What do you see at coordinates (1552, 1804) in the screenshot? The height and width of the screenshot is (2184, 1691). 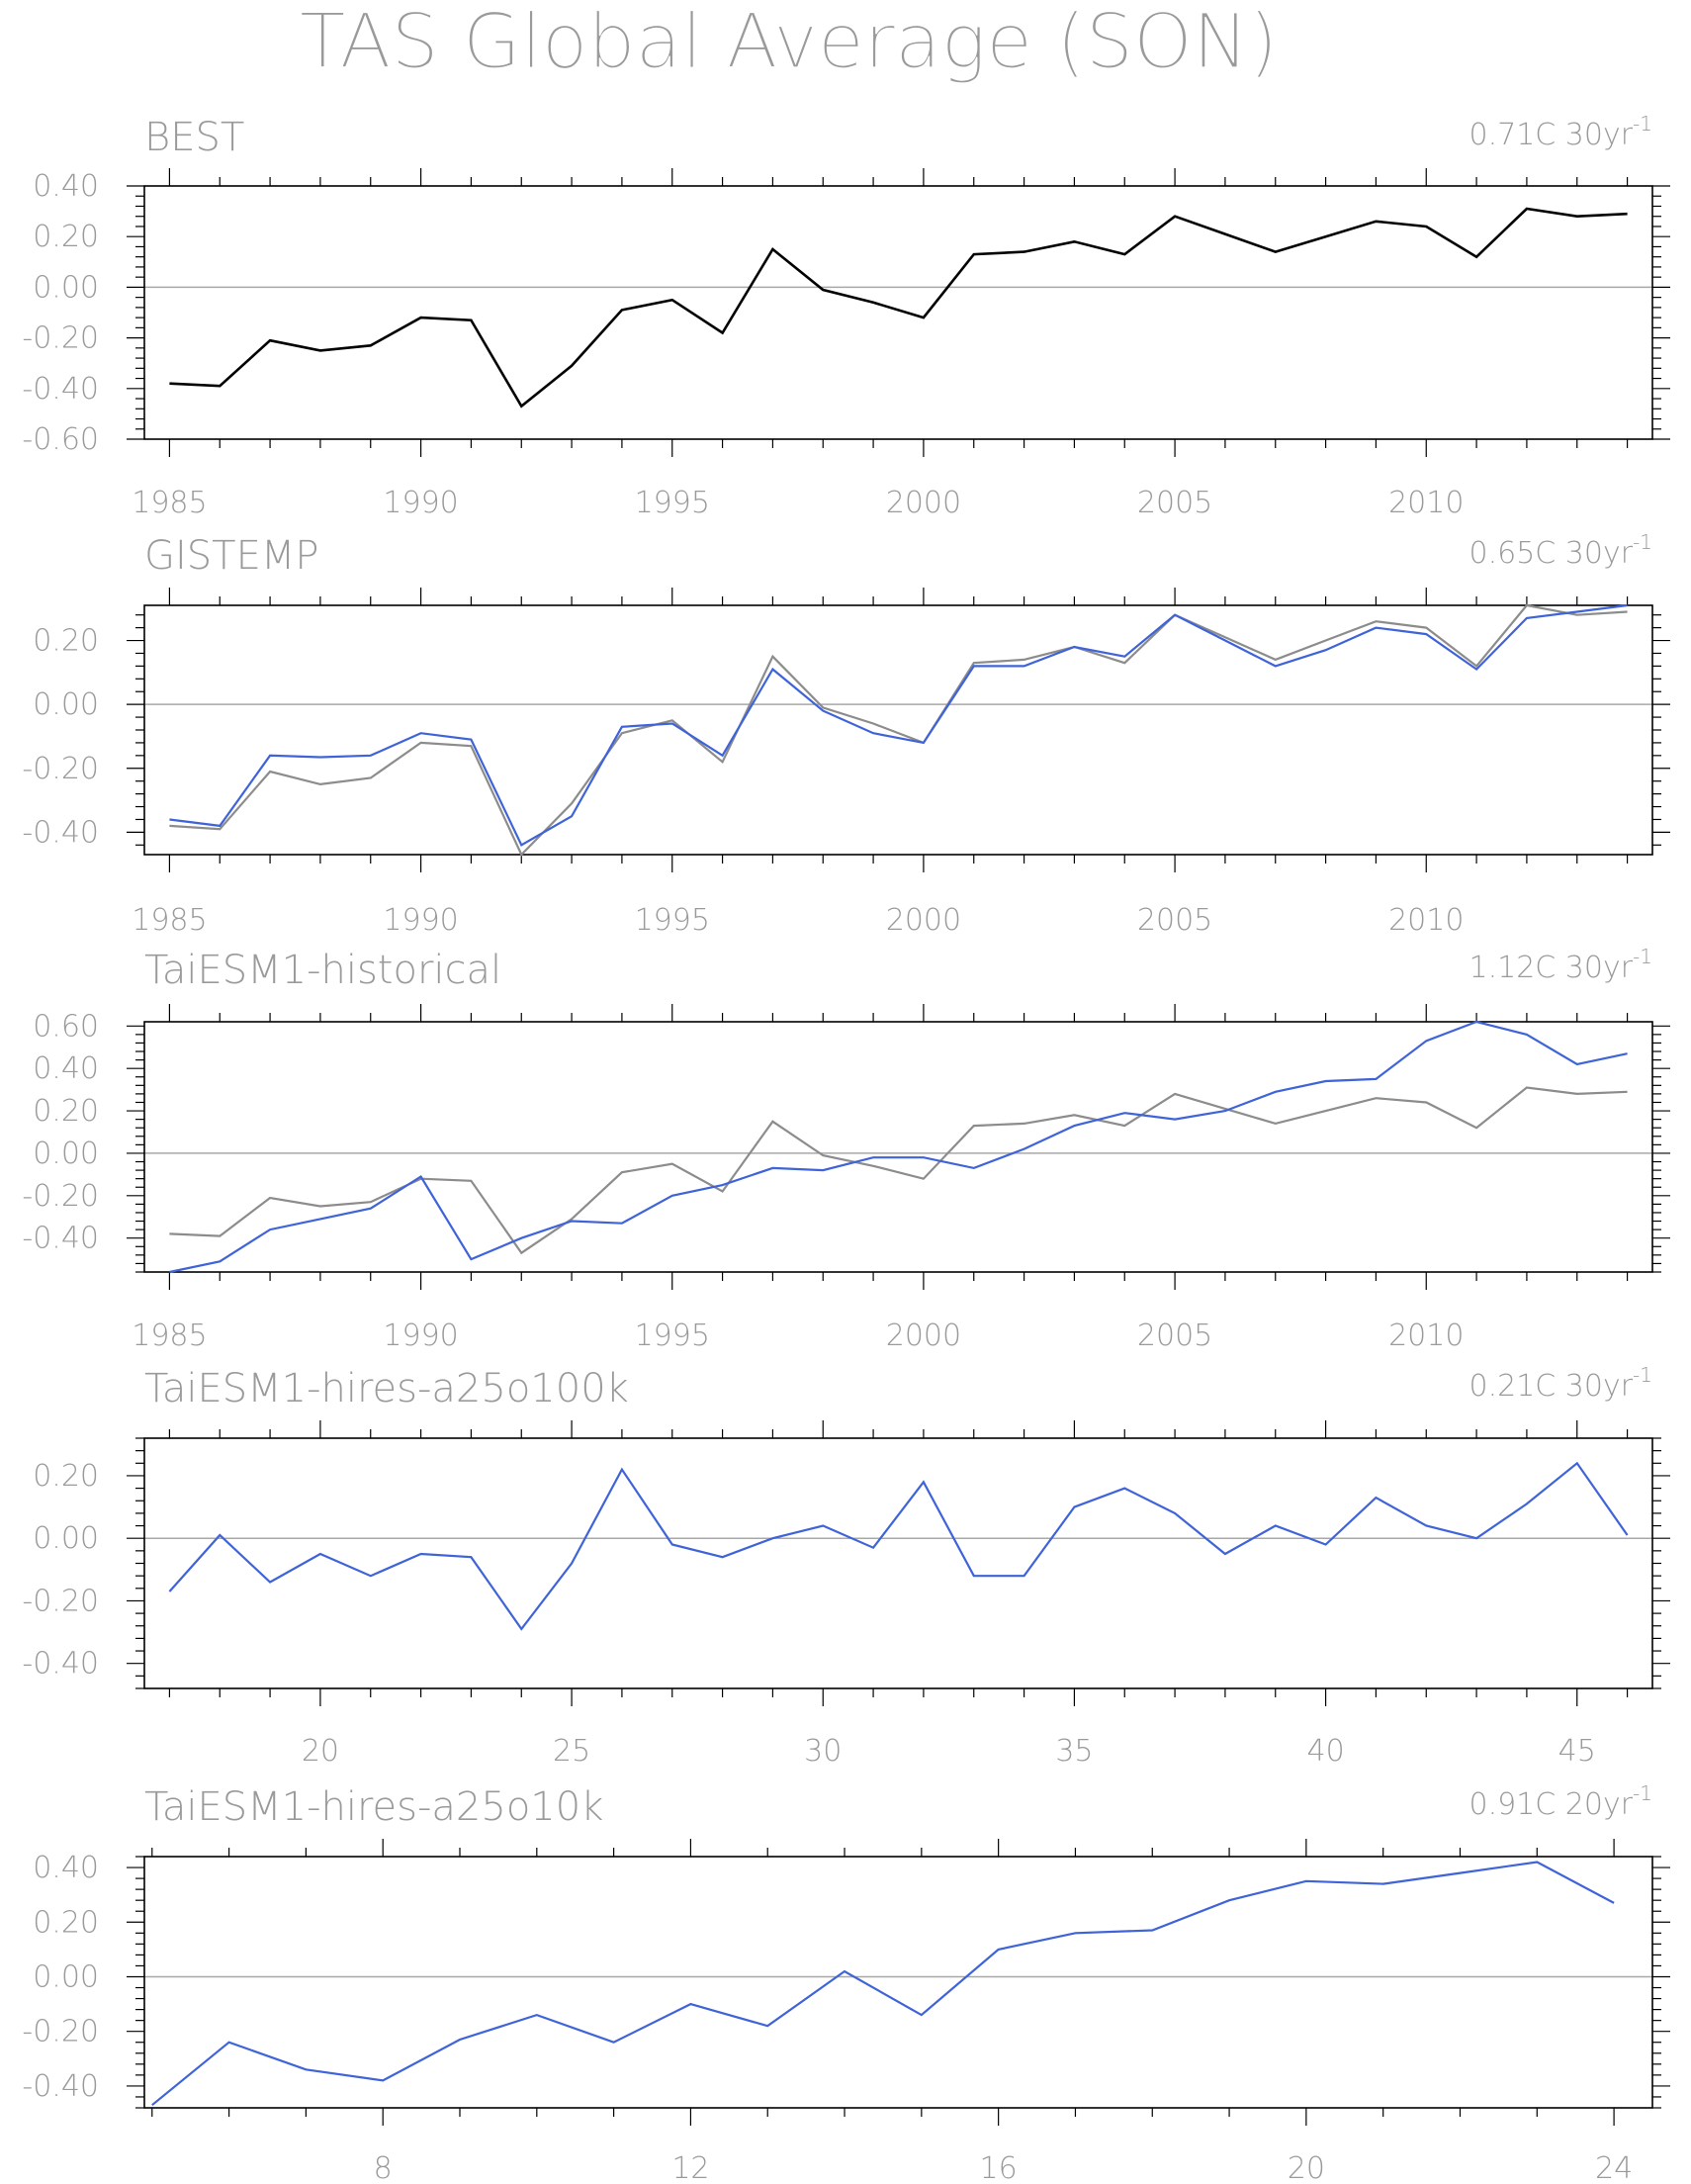 I see `trend-value: 0.91C 20yr` at bounding box center [1552, 1804].